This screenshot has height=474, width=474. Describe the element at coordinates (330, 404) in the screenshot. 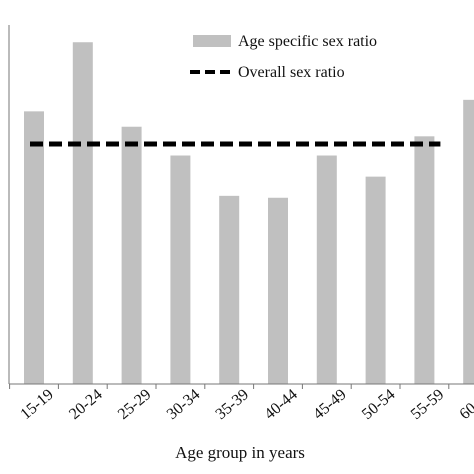

I see `x-tick-label-45-49: 45-49` at that location.